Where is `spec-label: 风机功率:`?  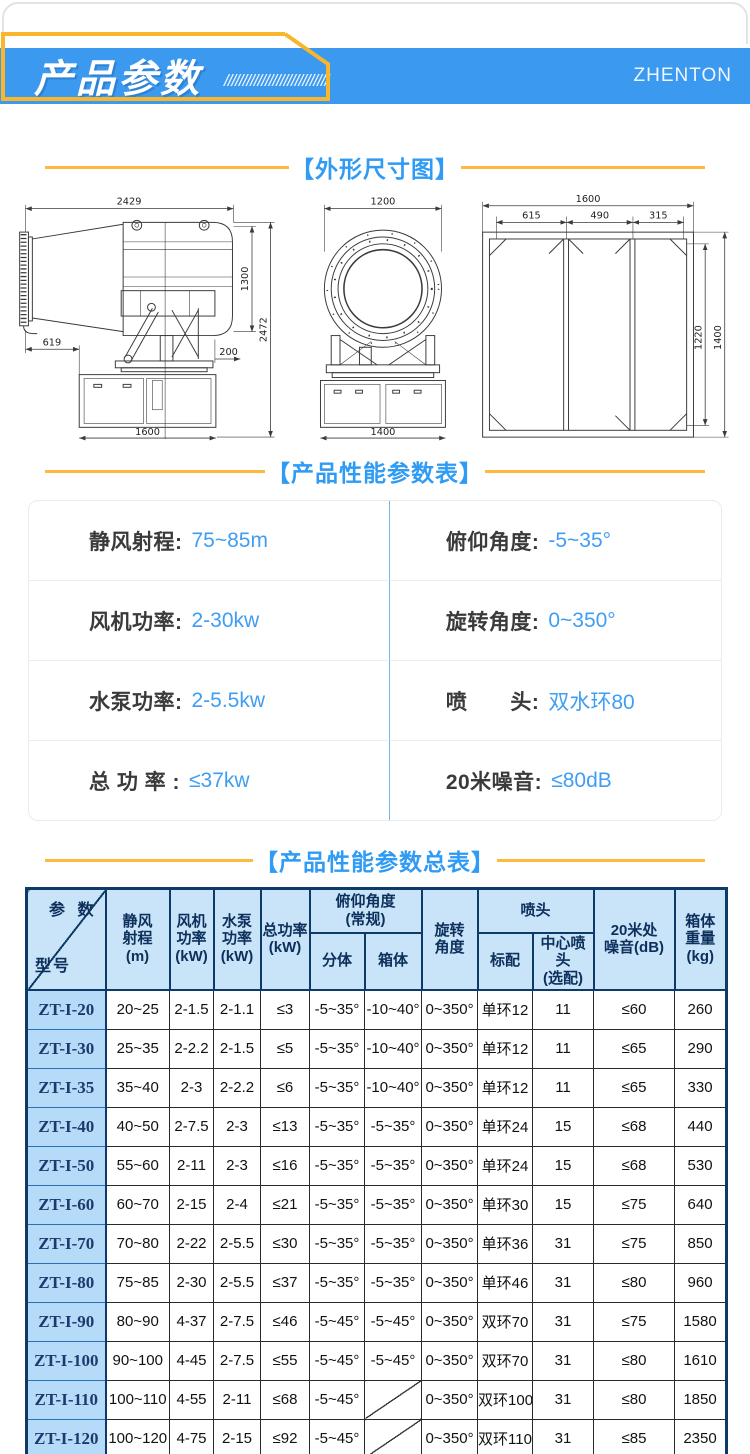 spec-label: 风机功率: is located at coordinates (136, 622).